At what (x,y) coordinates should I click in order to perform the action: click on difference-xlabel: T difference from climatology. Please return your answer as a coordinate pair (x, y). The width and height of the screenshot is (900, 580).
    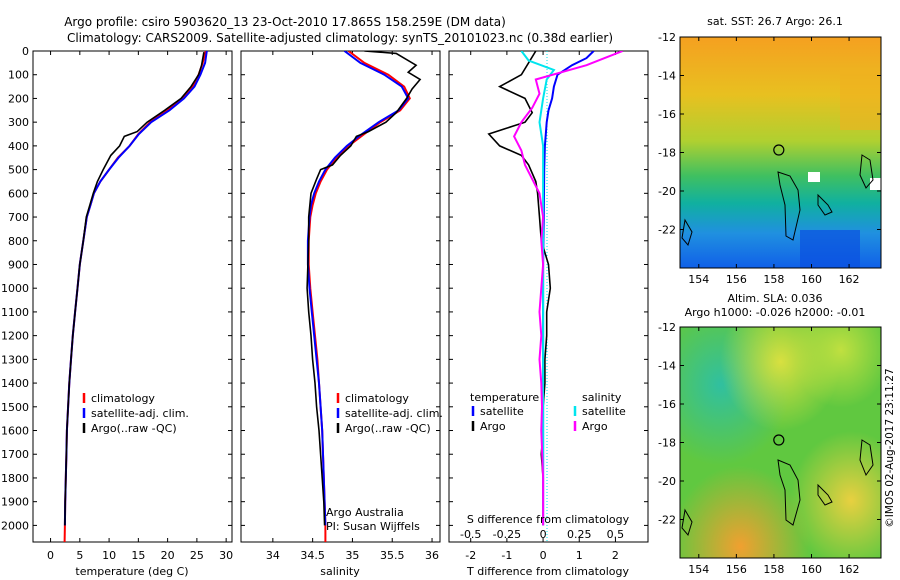
    Looking at the image, I should click on (547, 571).